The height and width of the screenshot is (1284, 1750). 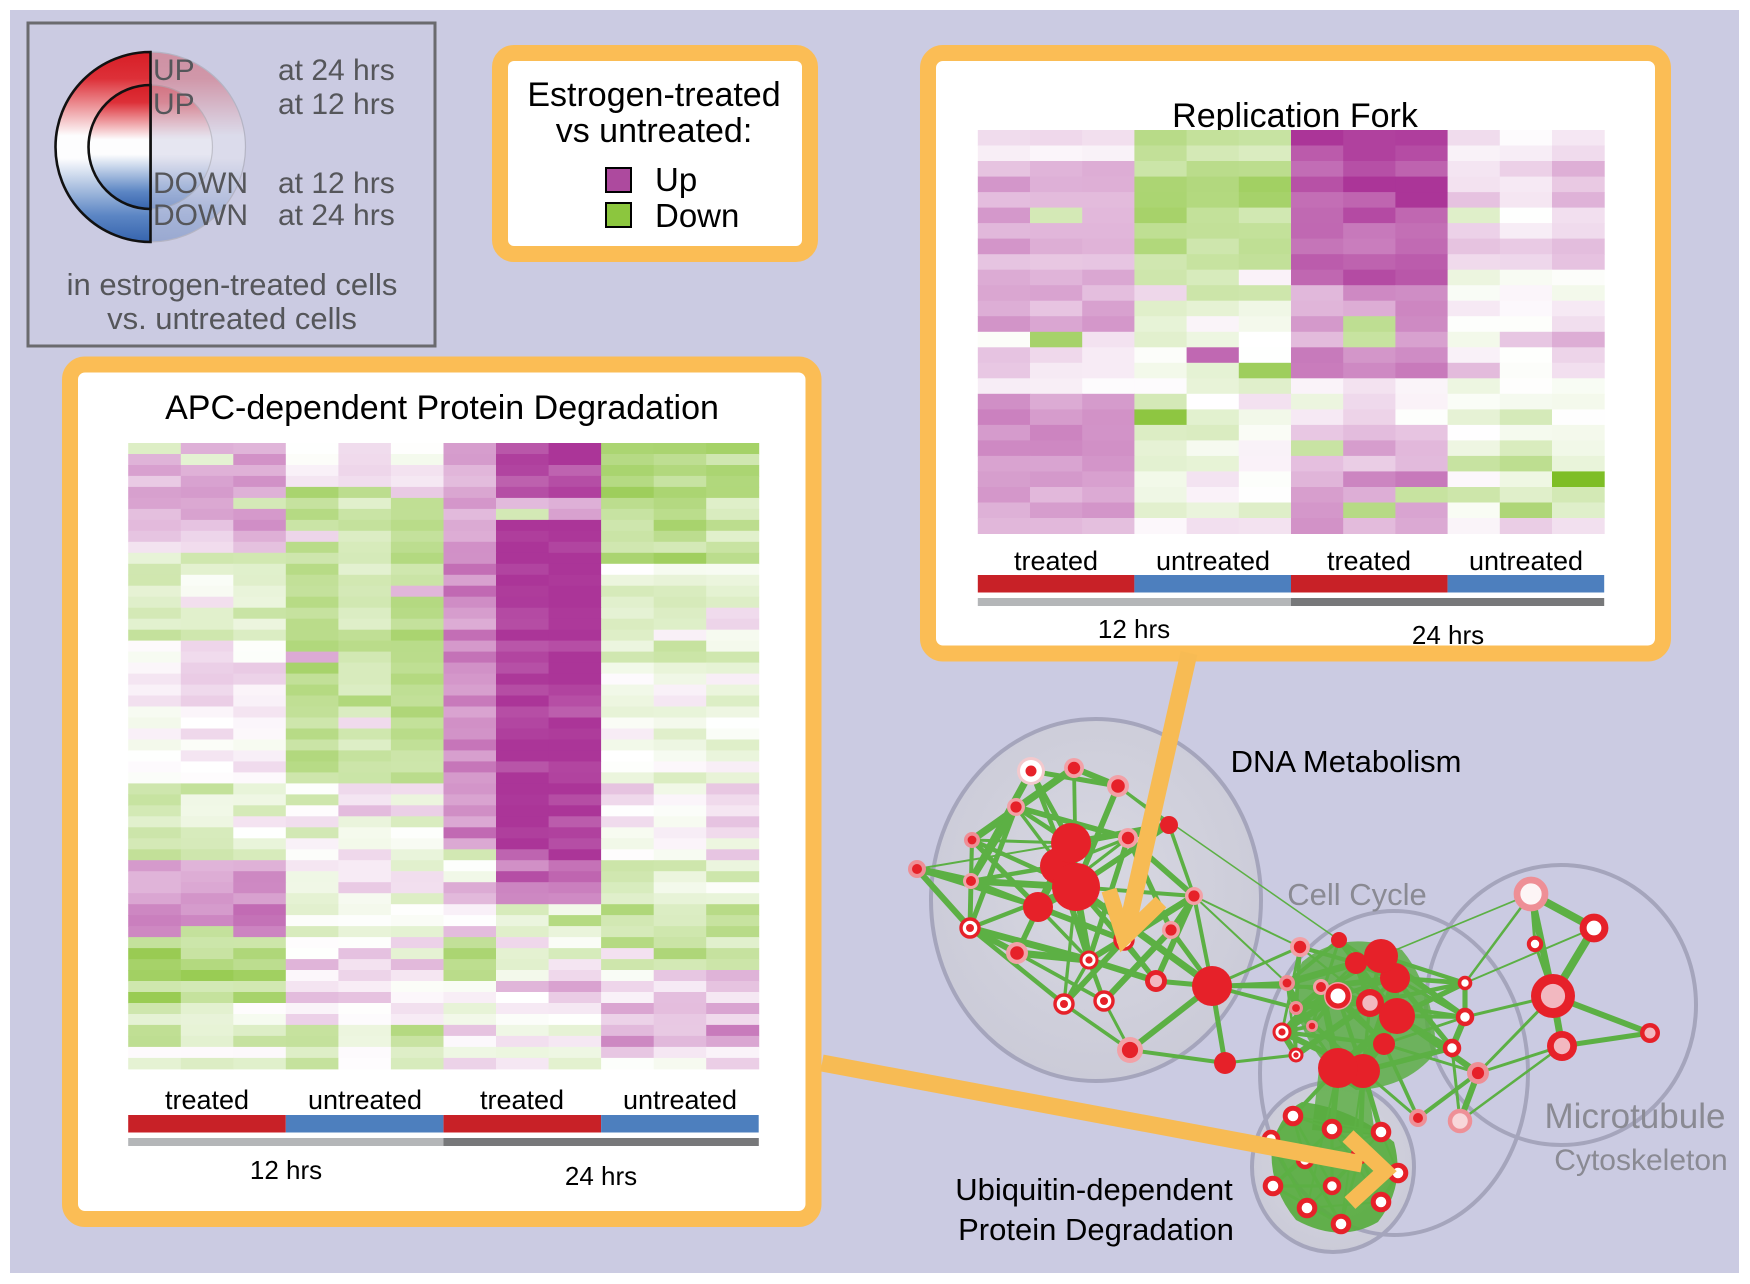 I want to click on svg-text: Cell Cycle, so click(x=1357, y=894).